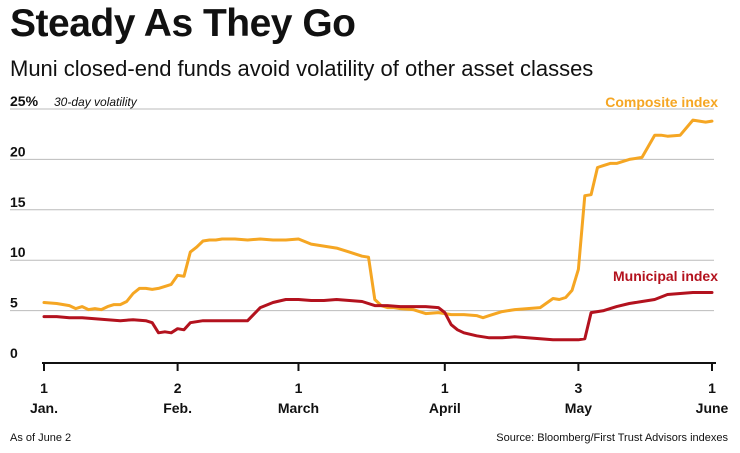 Image resolution: width=740 pixels, height=453 pixels. Describe the element at coordinates (41, 438) in the screenshot. I see `as-of-note: As of June 2` at that location.